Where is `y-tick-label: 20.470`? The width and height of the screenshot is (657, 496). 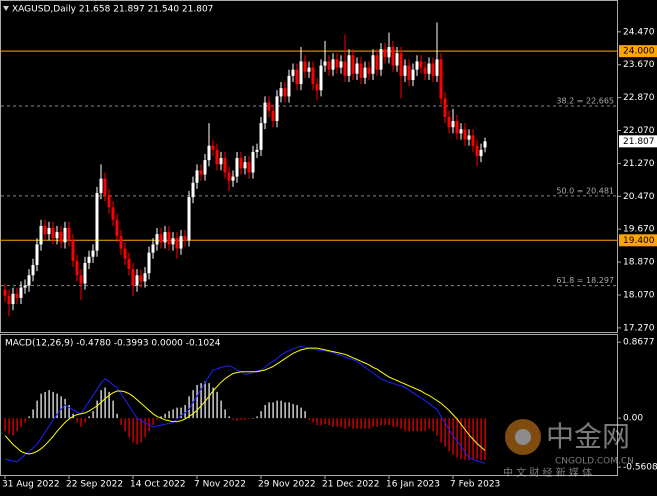
y-tick-label: 20.470 is located at coordinates (639, 197).